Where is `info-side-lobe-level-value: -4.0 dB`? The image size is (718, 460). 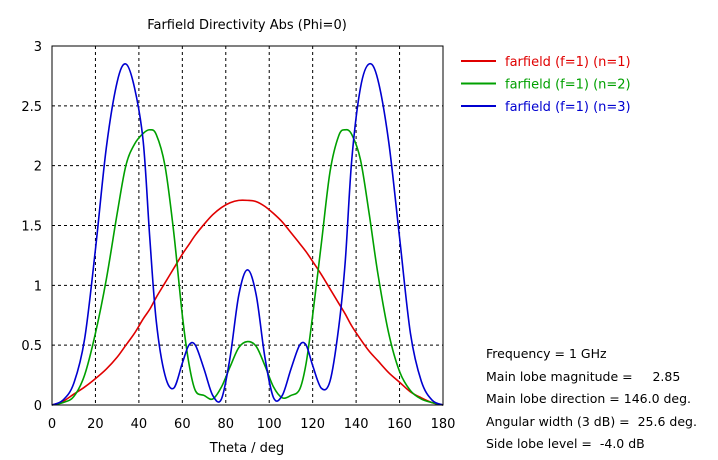
info-side-lobe-level-value: -4.0 dB is located at coordinates (618, 443).